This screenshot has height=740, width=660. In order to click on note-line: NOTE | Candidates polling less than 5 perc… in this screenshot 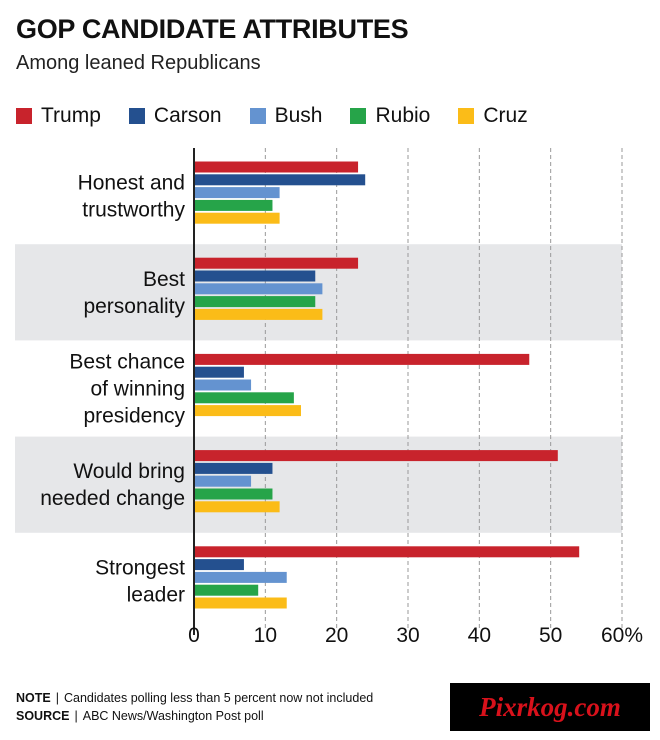, I will do `click(195, 698)`.